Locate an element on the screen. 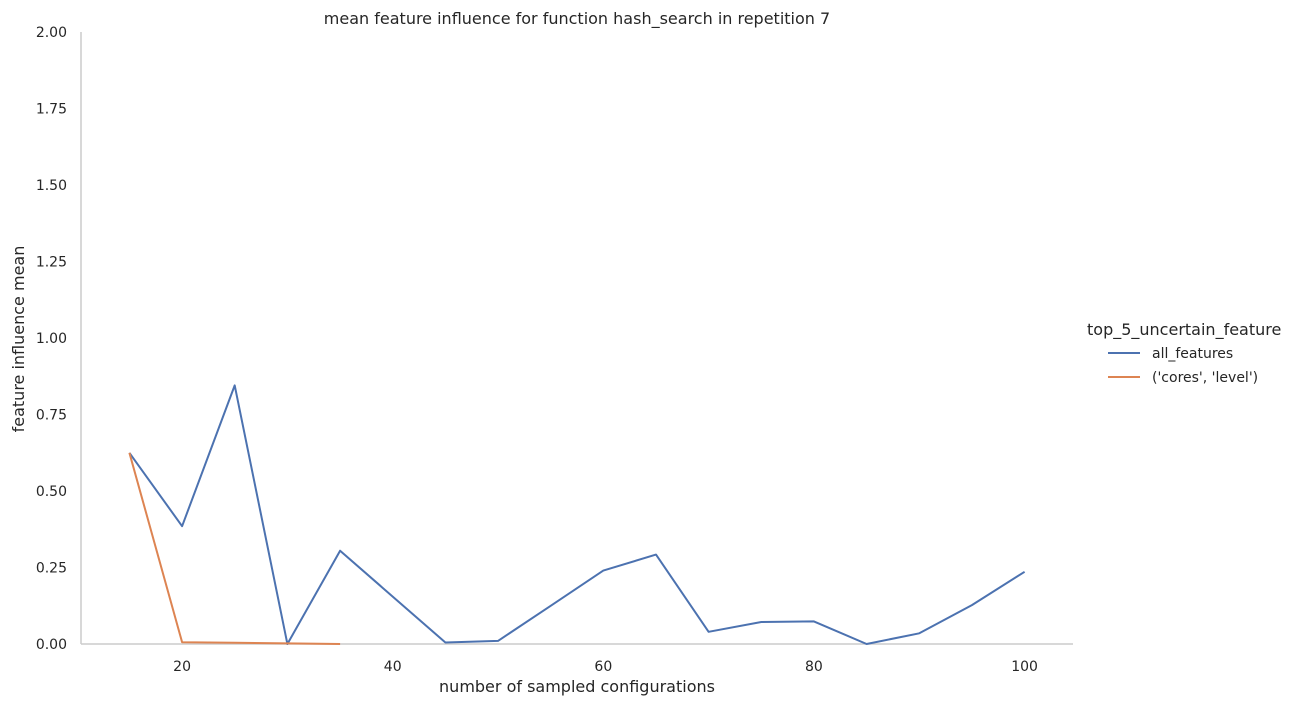  y-axis-label: feature influence mean is located at coordinates (18, 339).